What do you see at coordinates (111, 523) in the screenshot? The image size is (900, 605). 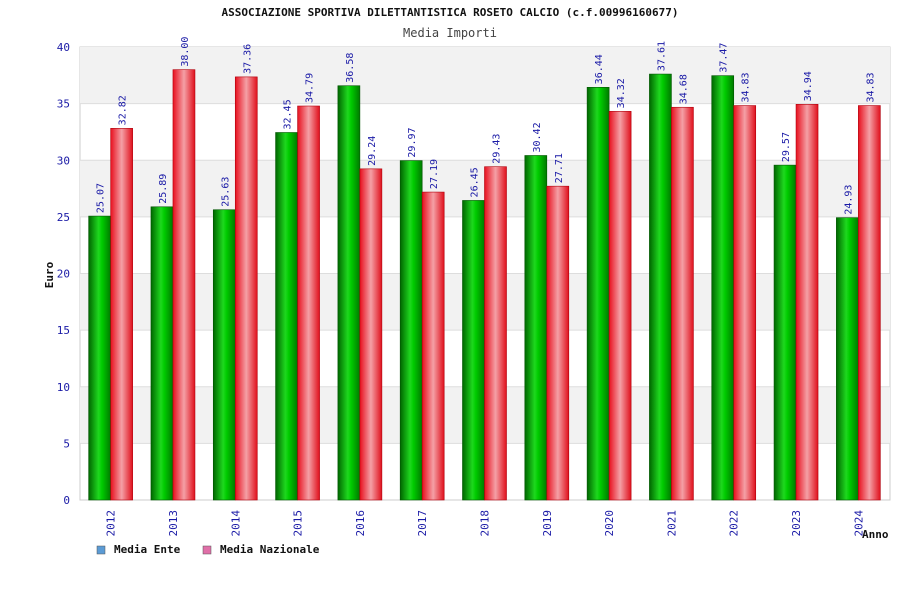 I see `x-tick-label: 2012` at bounding box center [111, 523].